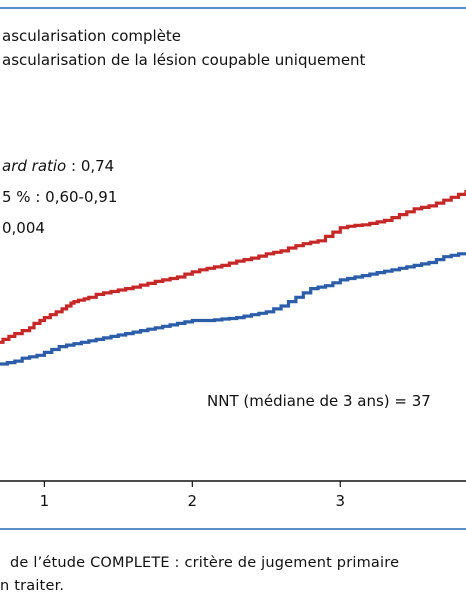 The height and width of the screenshot is (600, 466). What do you see at coordinates (319, 401) in the screenshot?
I see `nnt-annotation: NNT (médiane de 3 ans) = 37` at bounding box center [319, 401].